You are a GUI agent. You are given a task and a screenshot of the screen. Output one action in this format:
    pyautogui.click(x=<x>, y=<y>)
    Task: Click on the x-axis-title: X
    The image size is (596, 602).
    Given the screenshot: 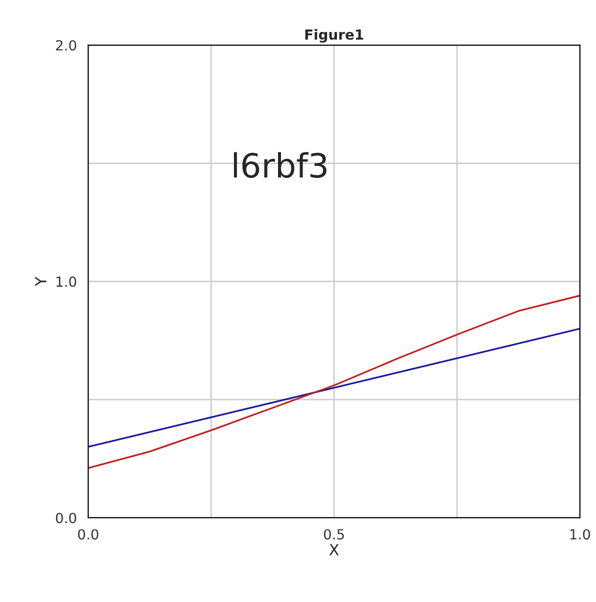 What is the action you would take?
    pyautogui.click(x=334, y=550)
    